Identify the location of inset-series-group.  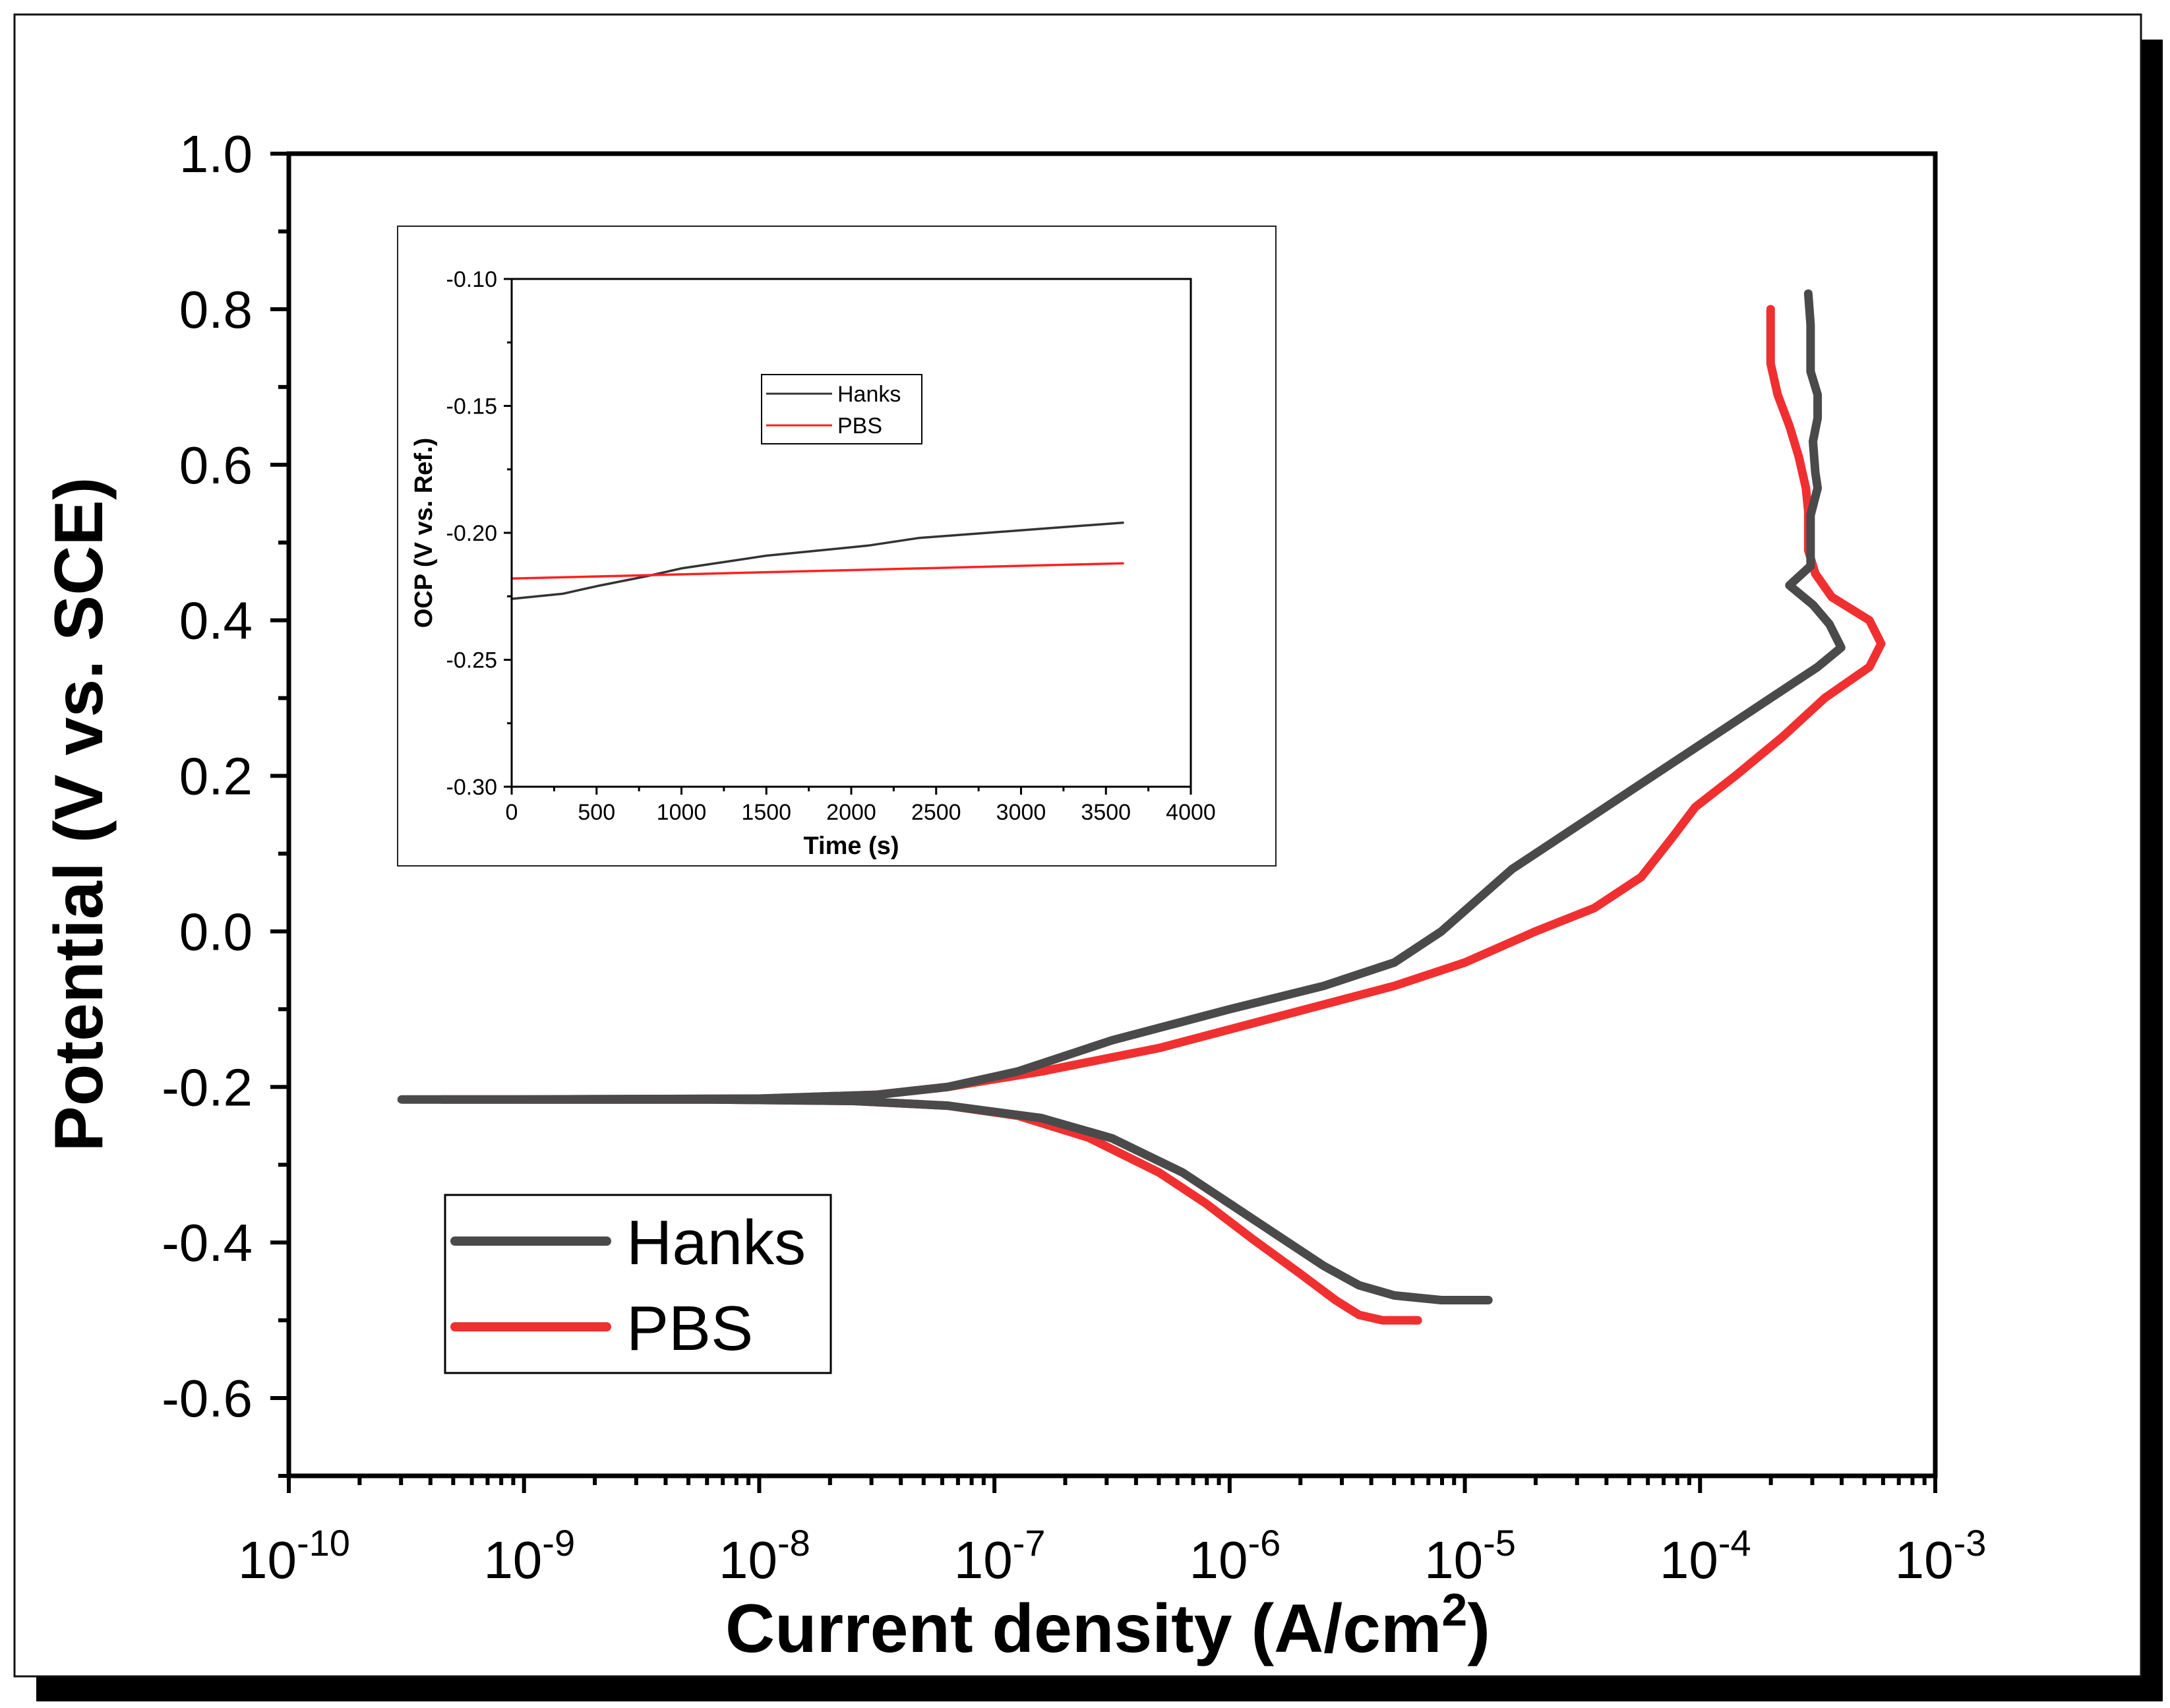
(817, 561).